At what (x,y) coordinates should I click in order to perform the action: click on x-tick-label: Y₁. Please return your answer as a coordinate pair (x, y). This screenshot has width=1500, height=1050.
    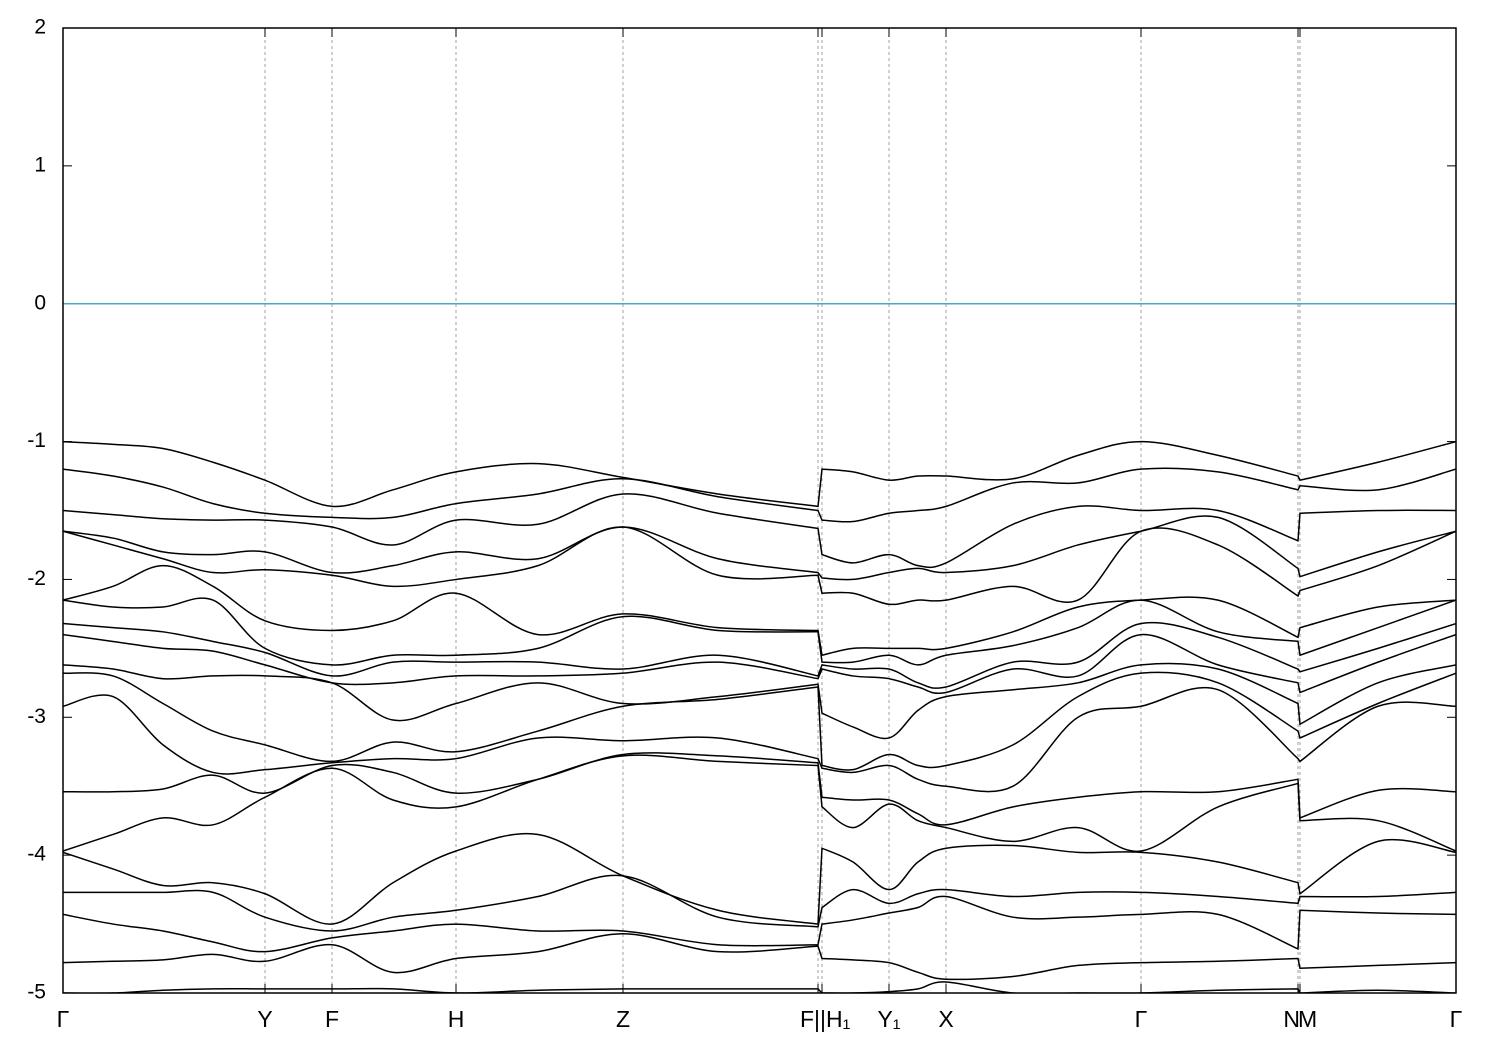
    Looking at the image, I should click on (888, 1019).